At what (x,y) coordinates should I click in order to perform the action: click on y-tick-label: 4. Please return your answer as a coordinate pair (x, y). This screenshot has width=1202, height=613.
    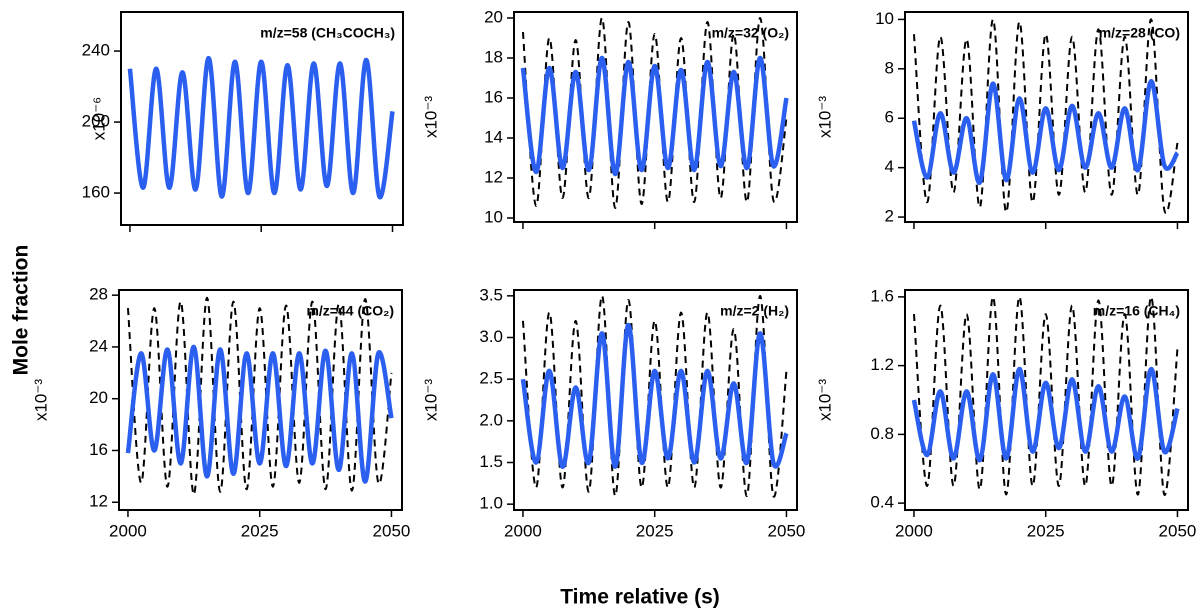
    Looking at the image, I should click on (889, 166).